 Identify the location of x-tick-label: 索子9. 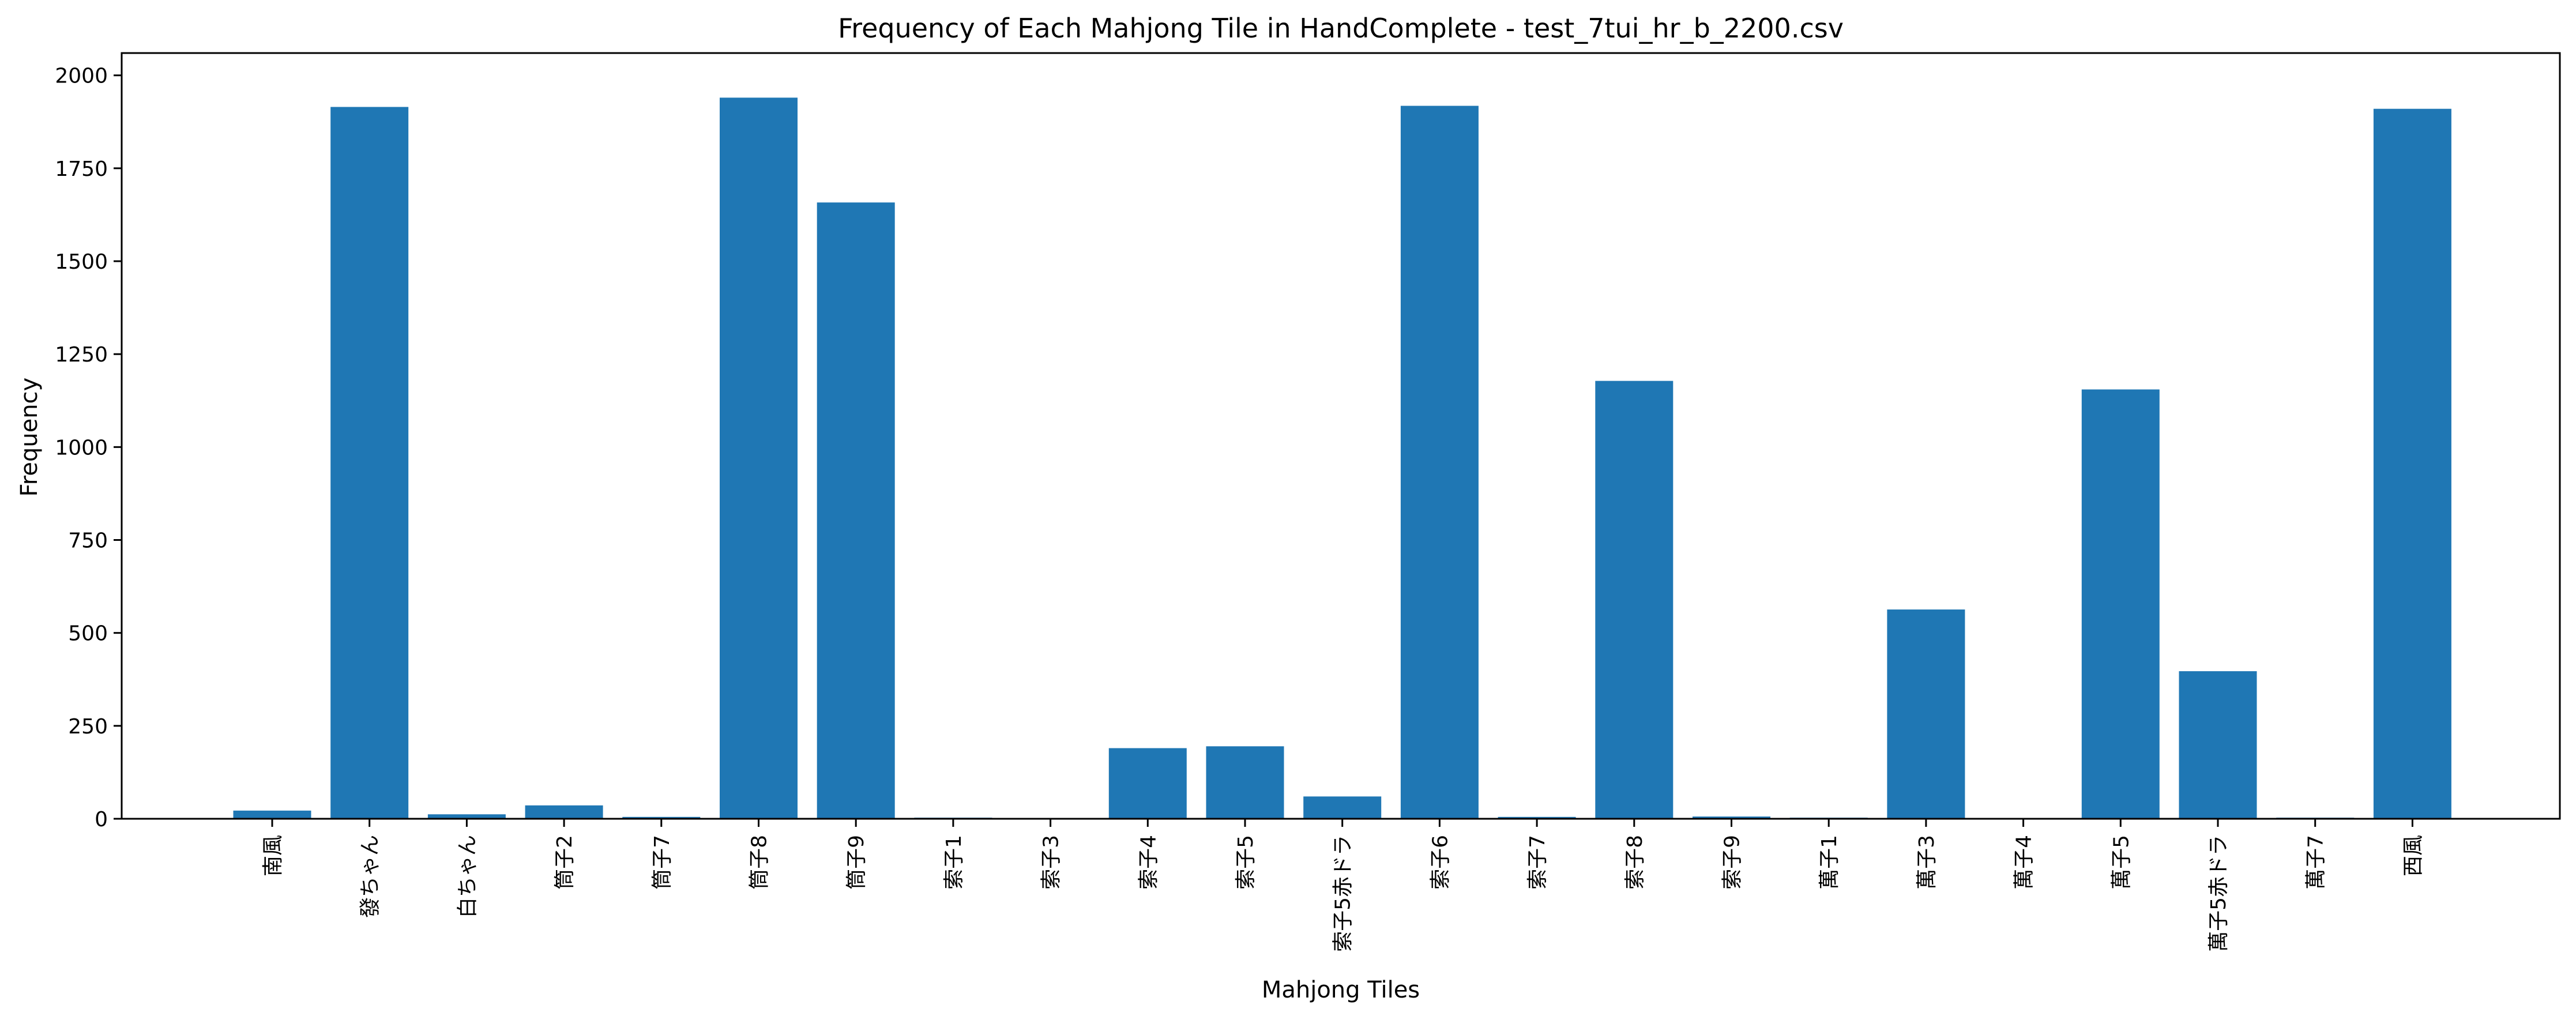
(1732, 862).